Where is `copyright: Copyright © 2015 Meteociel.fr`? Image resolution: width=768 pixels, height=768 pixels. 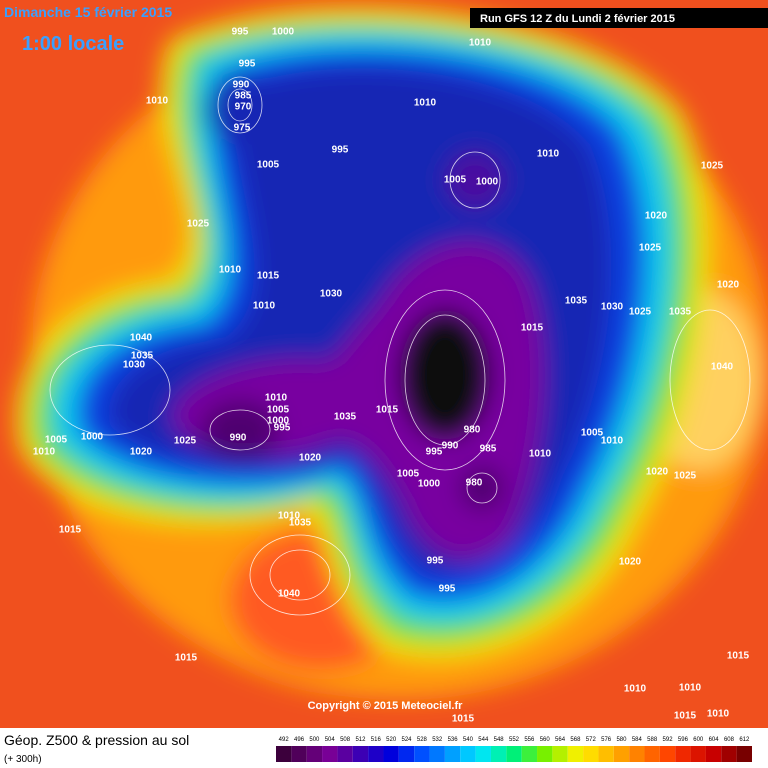
copyright: Copyright © 2015 Meteociel.fr is located at coordinates (386, 706).